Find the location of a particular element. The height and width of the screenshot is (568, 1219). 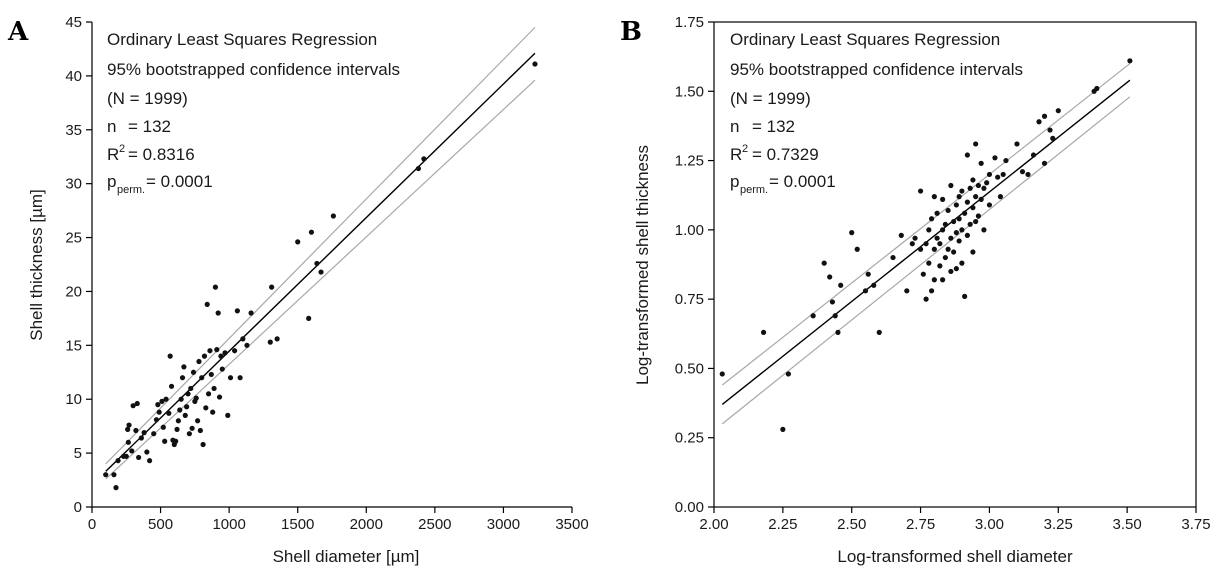

panel-b-x-tick-label: 2.25 is located at coordinates (782, 524).